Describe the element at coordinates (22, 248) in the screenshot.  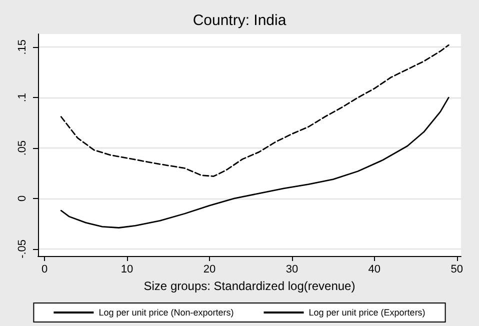
I see `y-tick-label: -.05` at that location.